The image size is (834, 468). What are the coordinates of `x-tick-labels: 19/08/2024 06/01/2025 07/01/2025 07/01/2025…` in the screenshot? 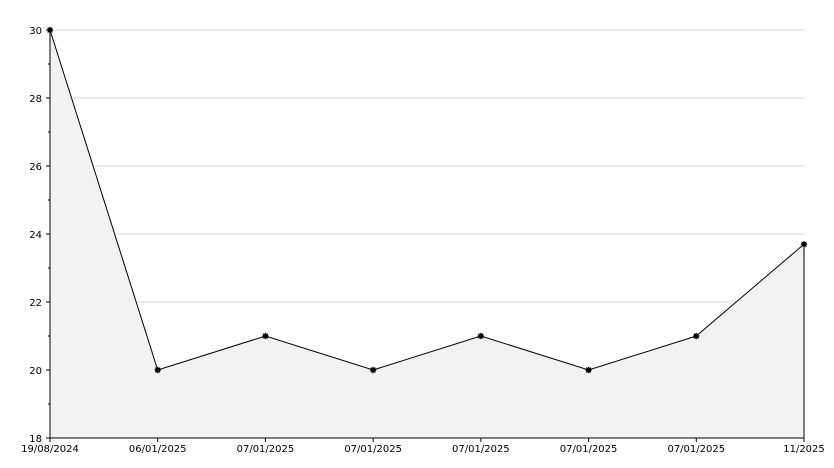 It's located at (423, 449).